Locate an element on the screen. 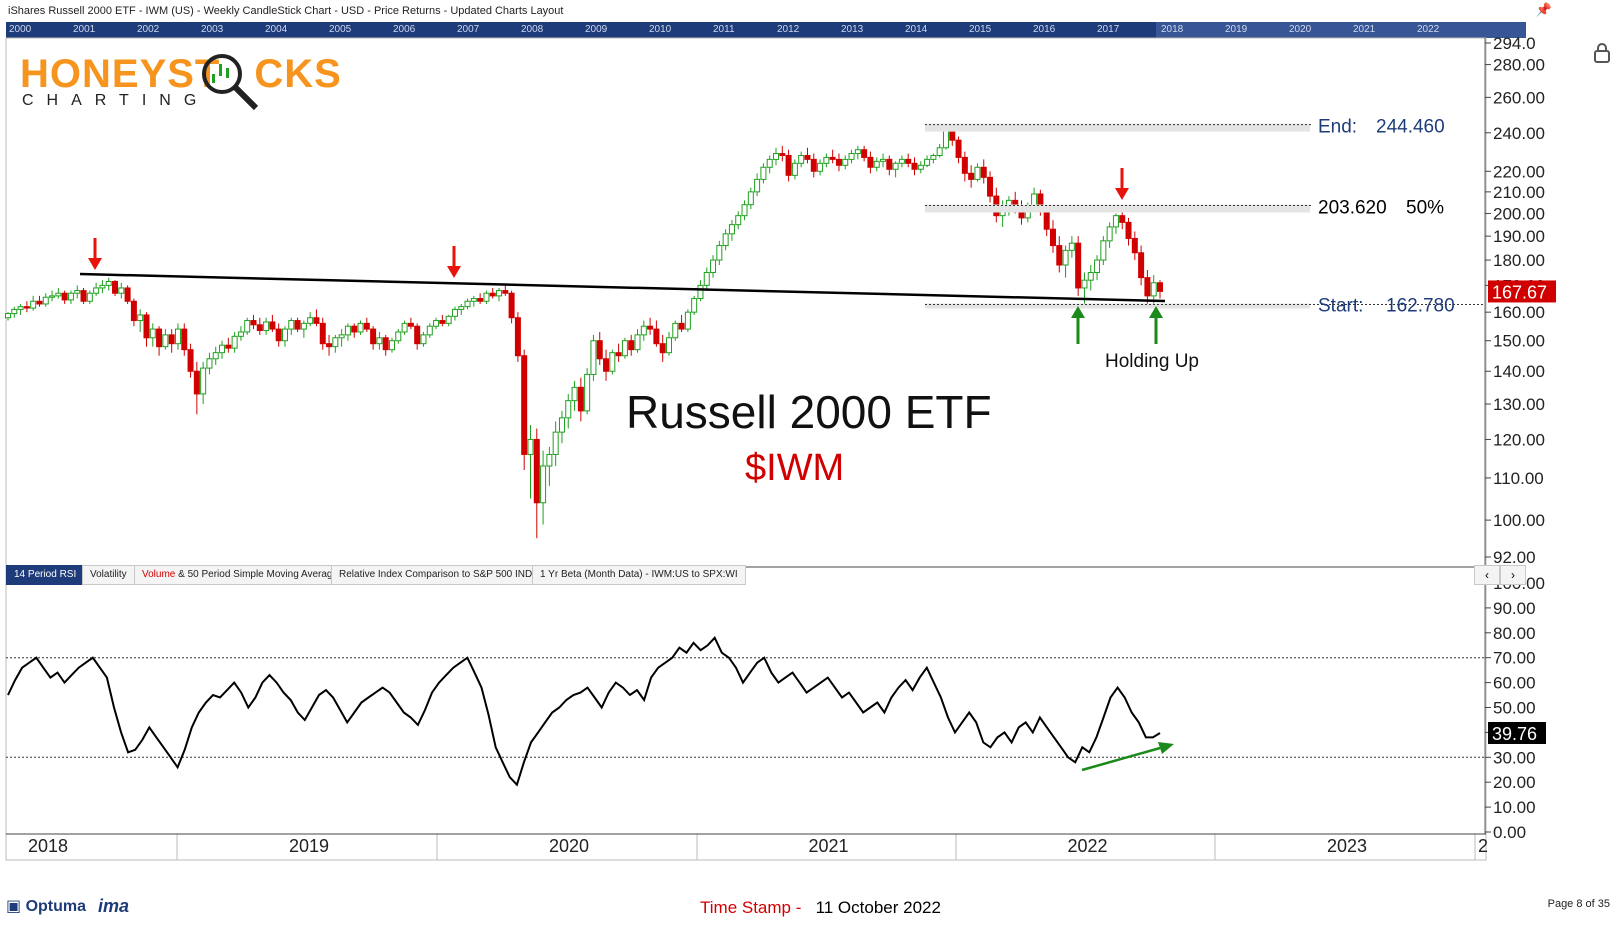 The image size is (1622, 928). ima-logo: ima is located at coordinates (114, 906).